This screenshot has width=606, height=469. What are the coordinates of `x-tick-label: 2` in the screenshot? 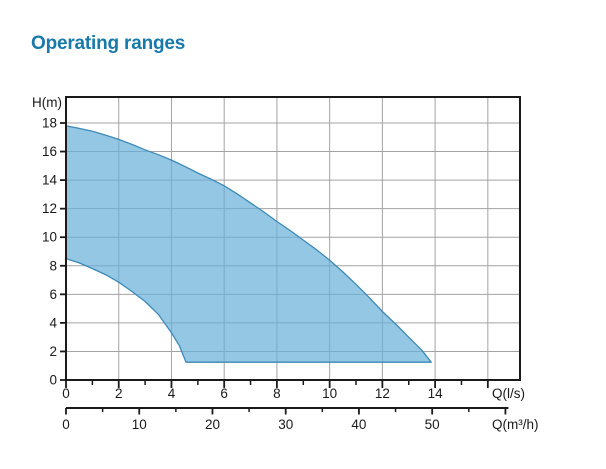 It's located at (119, 393).